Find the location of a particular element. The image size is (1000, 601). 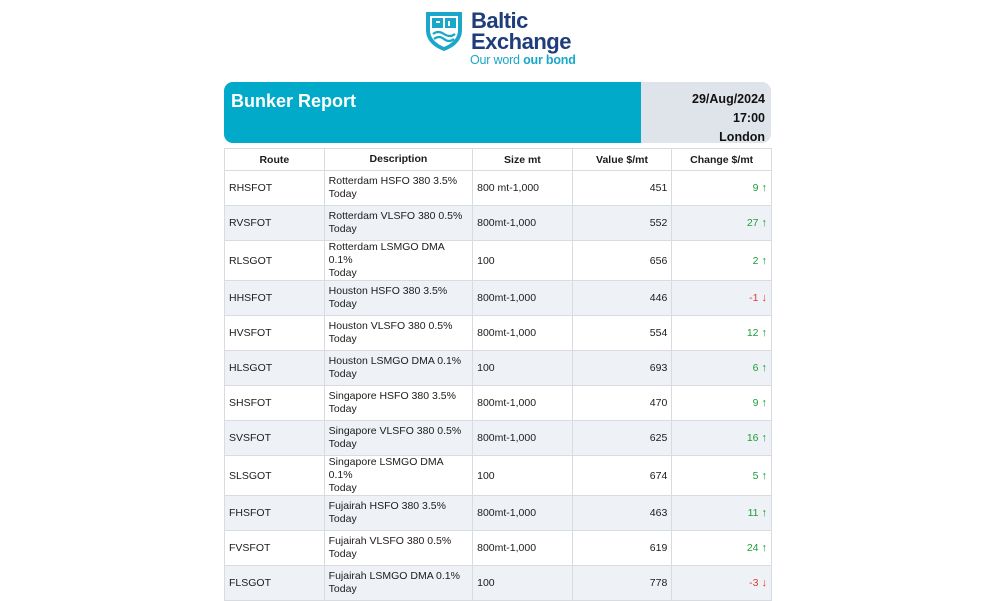

change-value: 9 is located at coordinates (755, 403).